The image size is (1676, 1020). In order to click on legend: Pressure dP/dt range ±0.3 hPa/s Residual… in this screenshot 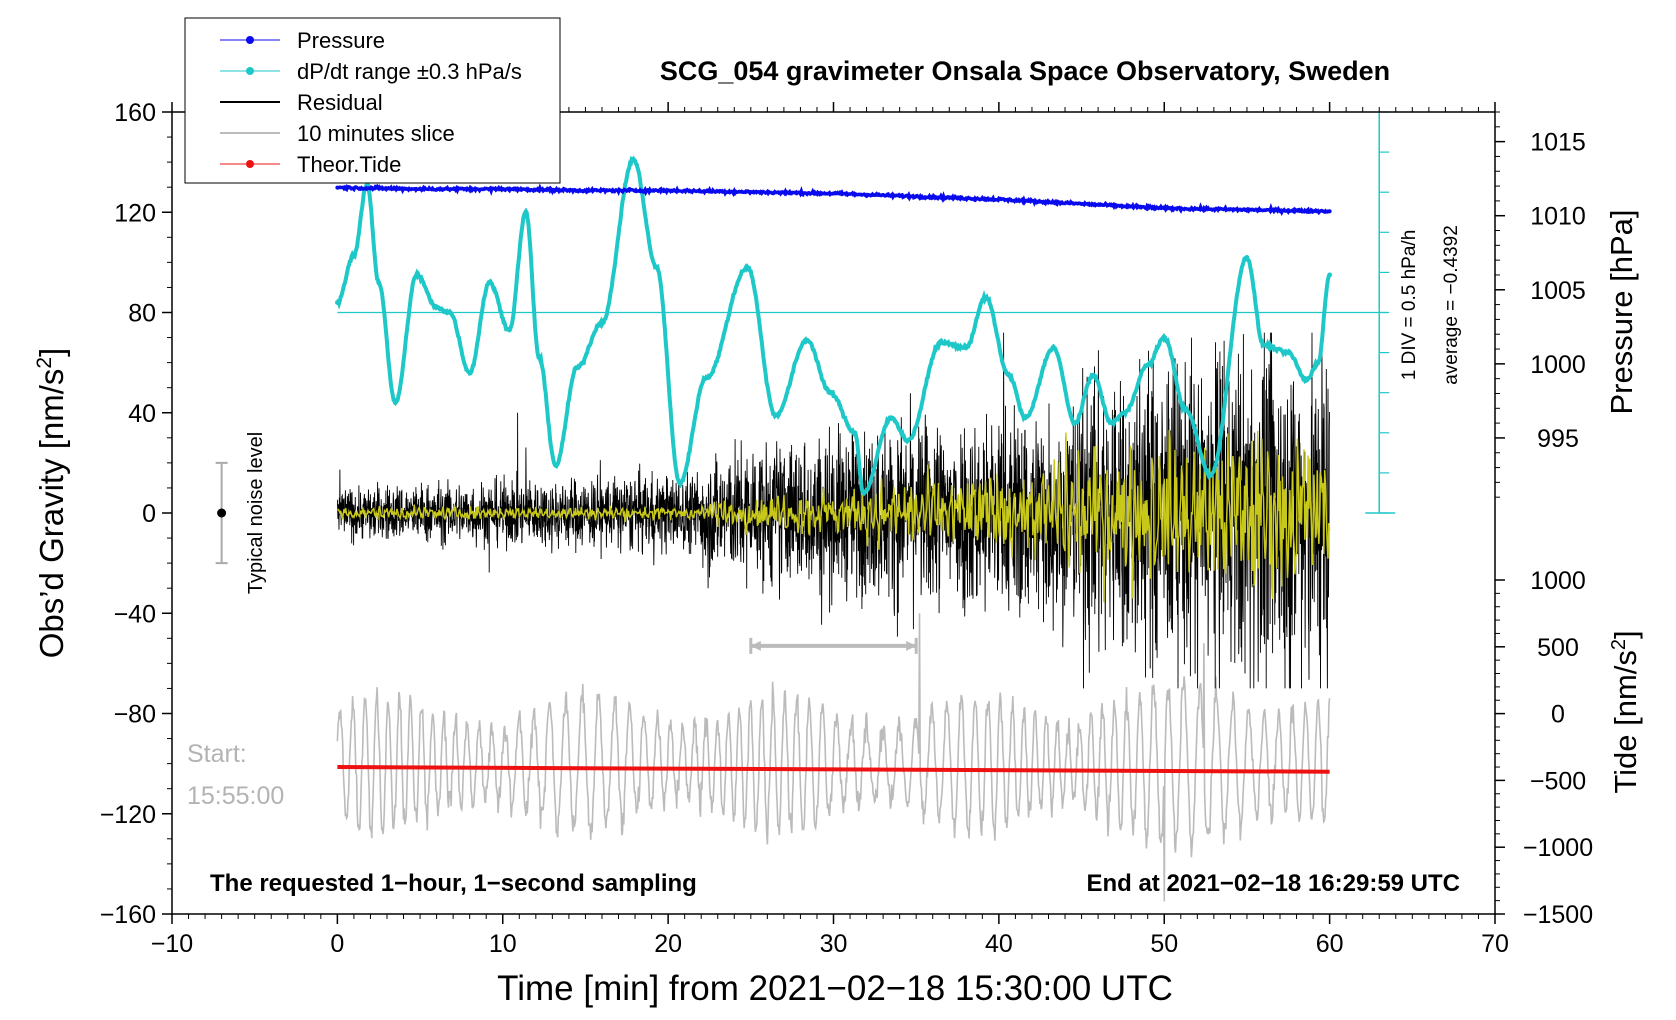, I will do `click(372, 100)`.